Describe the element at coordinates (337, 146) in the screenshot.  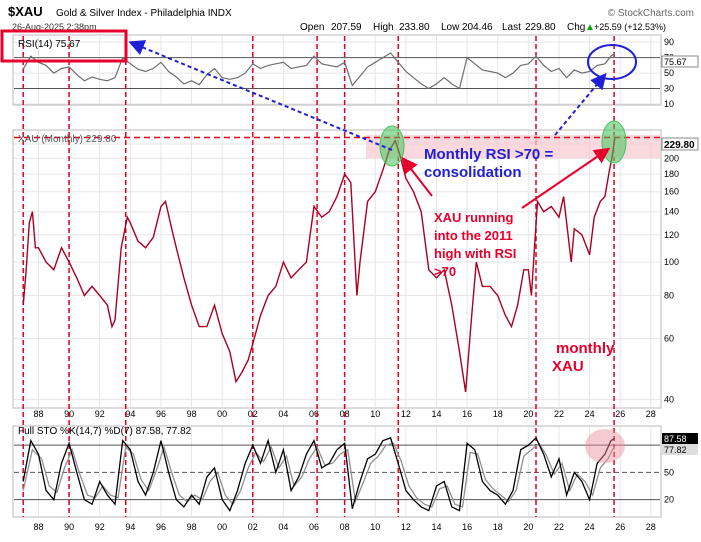
I see `resistance-band-layer` at that location.